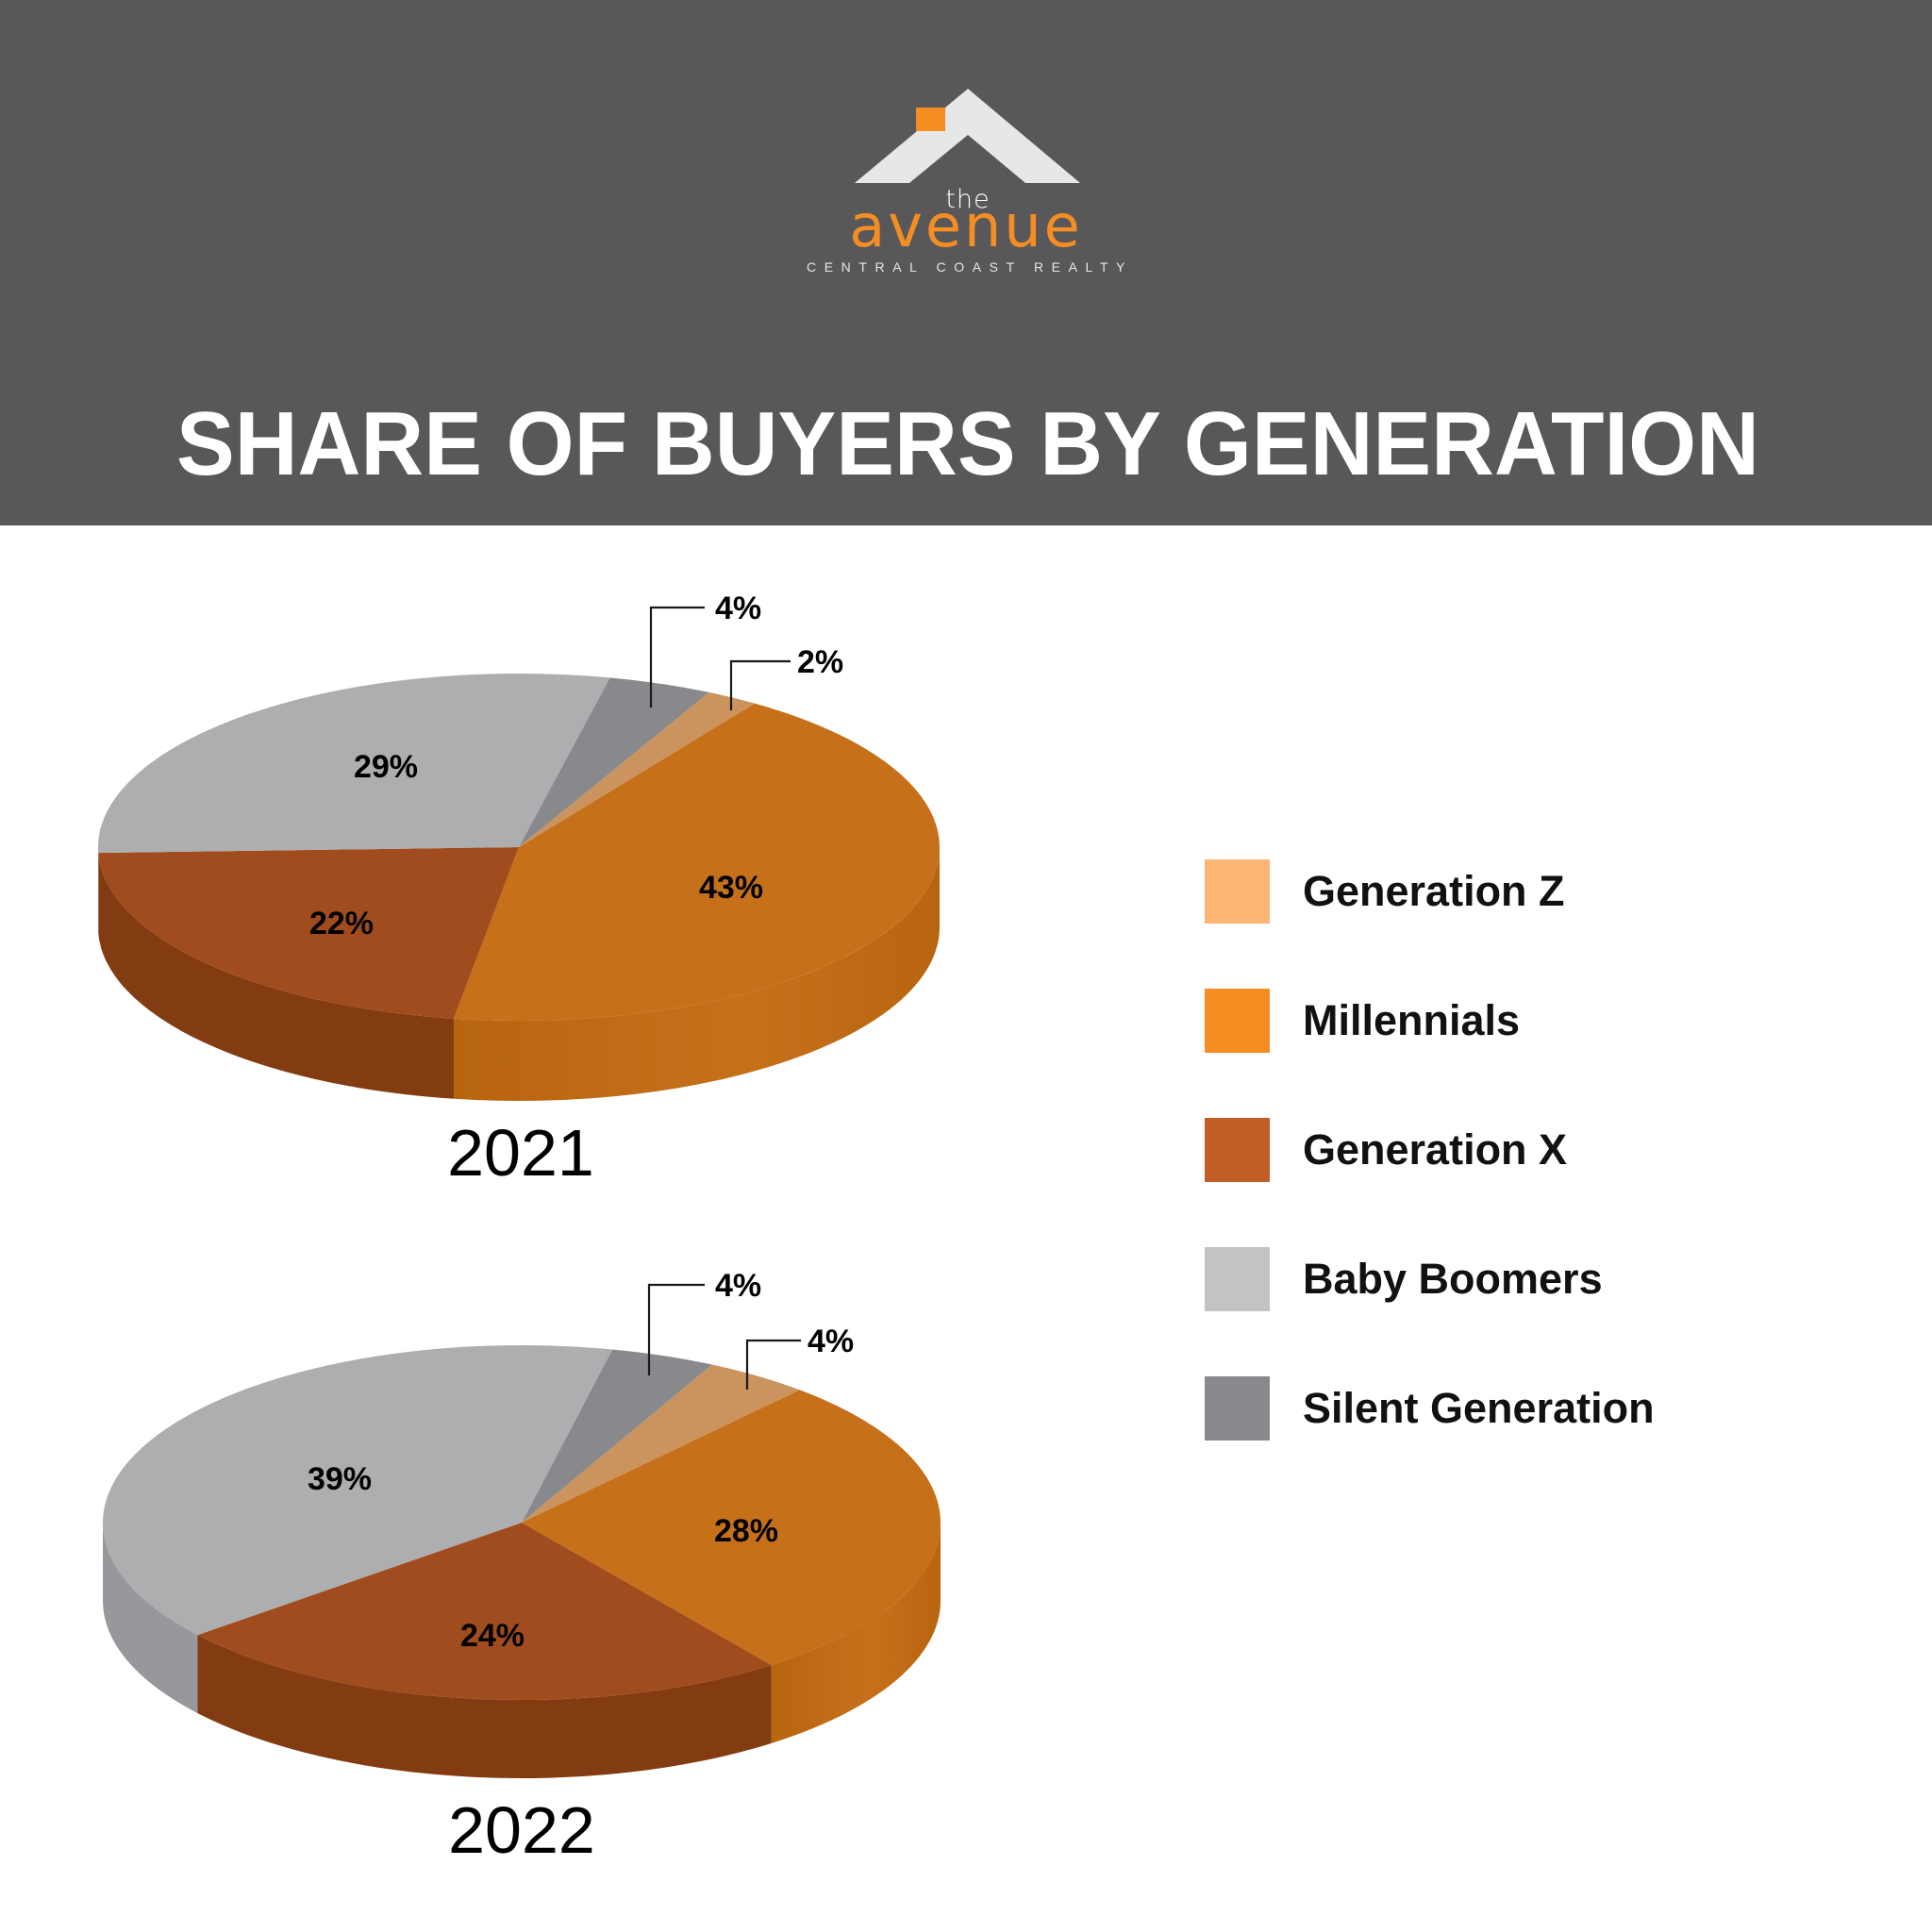  What do you see at coordinates (1238, 1021) in the screenshot?
I see `legend-swatch-millennials` at bounding box center [1238, 1021].